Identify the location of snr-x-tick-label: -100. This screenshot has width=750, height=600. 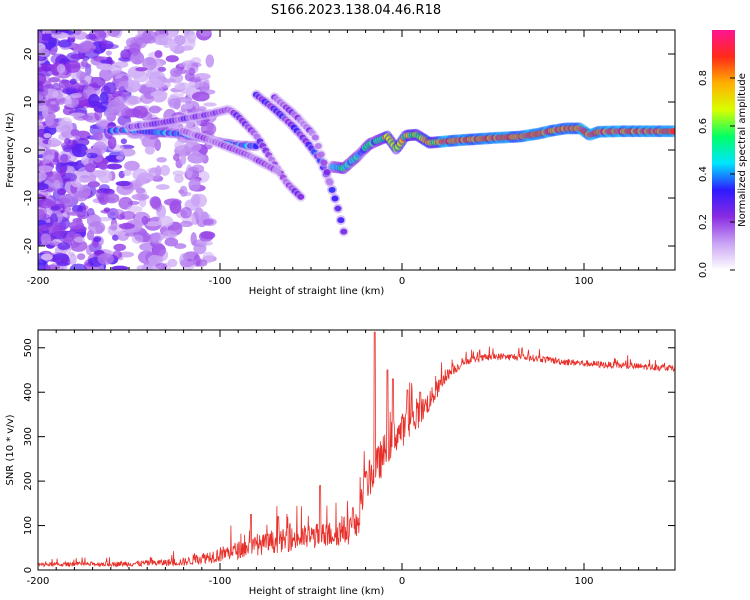
(220, 581).